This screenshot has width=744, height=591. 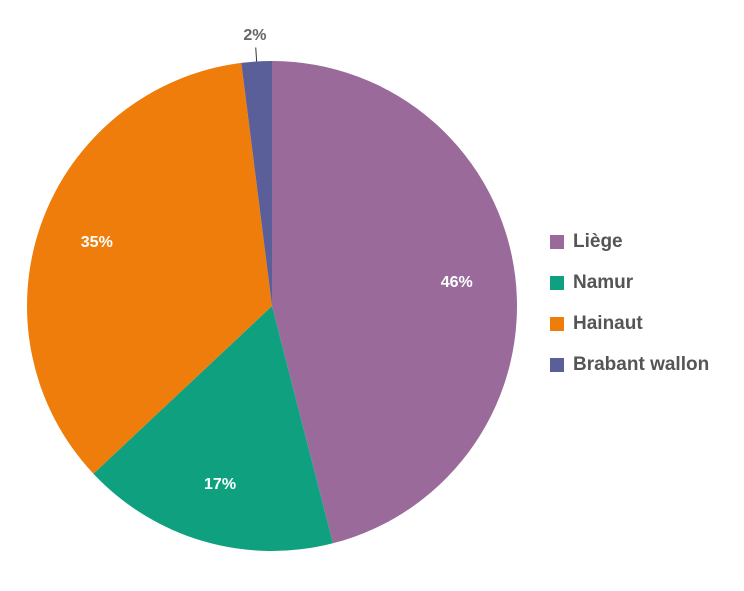 What do you see at coordinates (641, 364) in the screenshot?
I see `legend-label: Brabant wallon` at bounding box center [641, 364].